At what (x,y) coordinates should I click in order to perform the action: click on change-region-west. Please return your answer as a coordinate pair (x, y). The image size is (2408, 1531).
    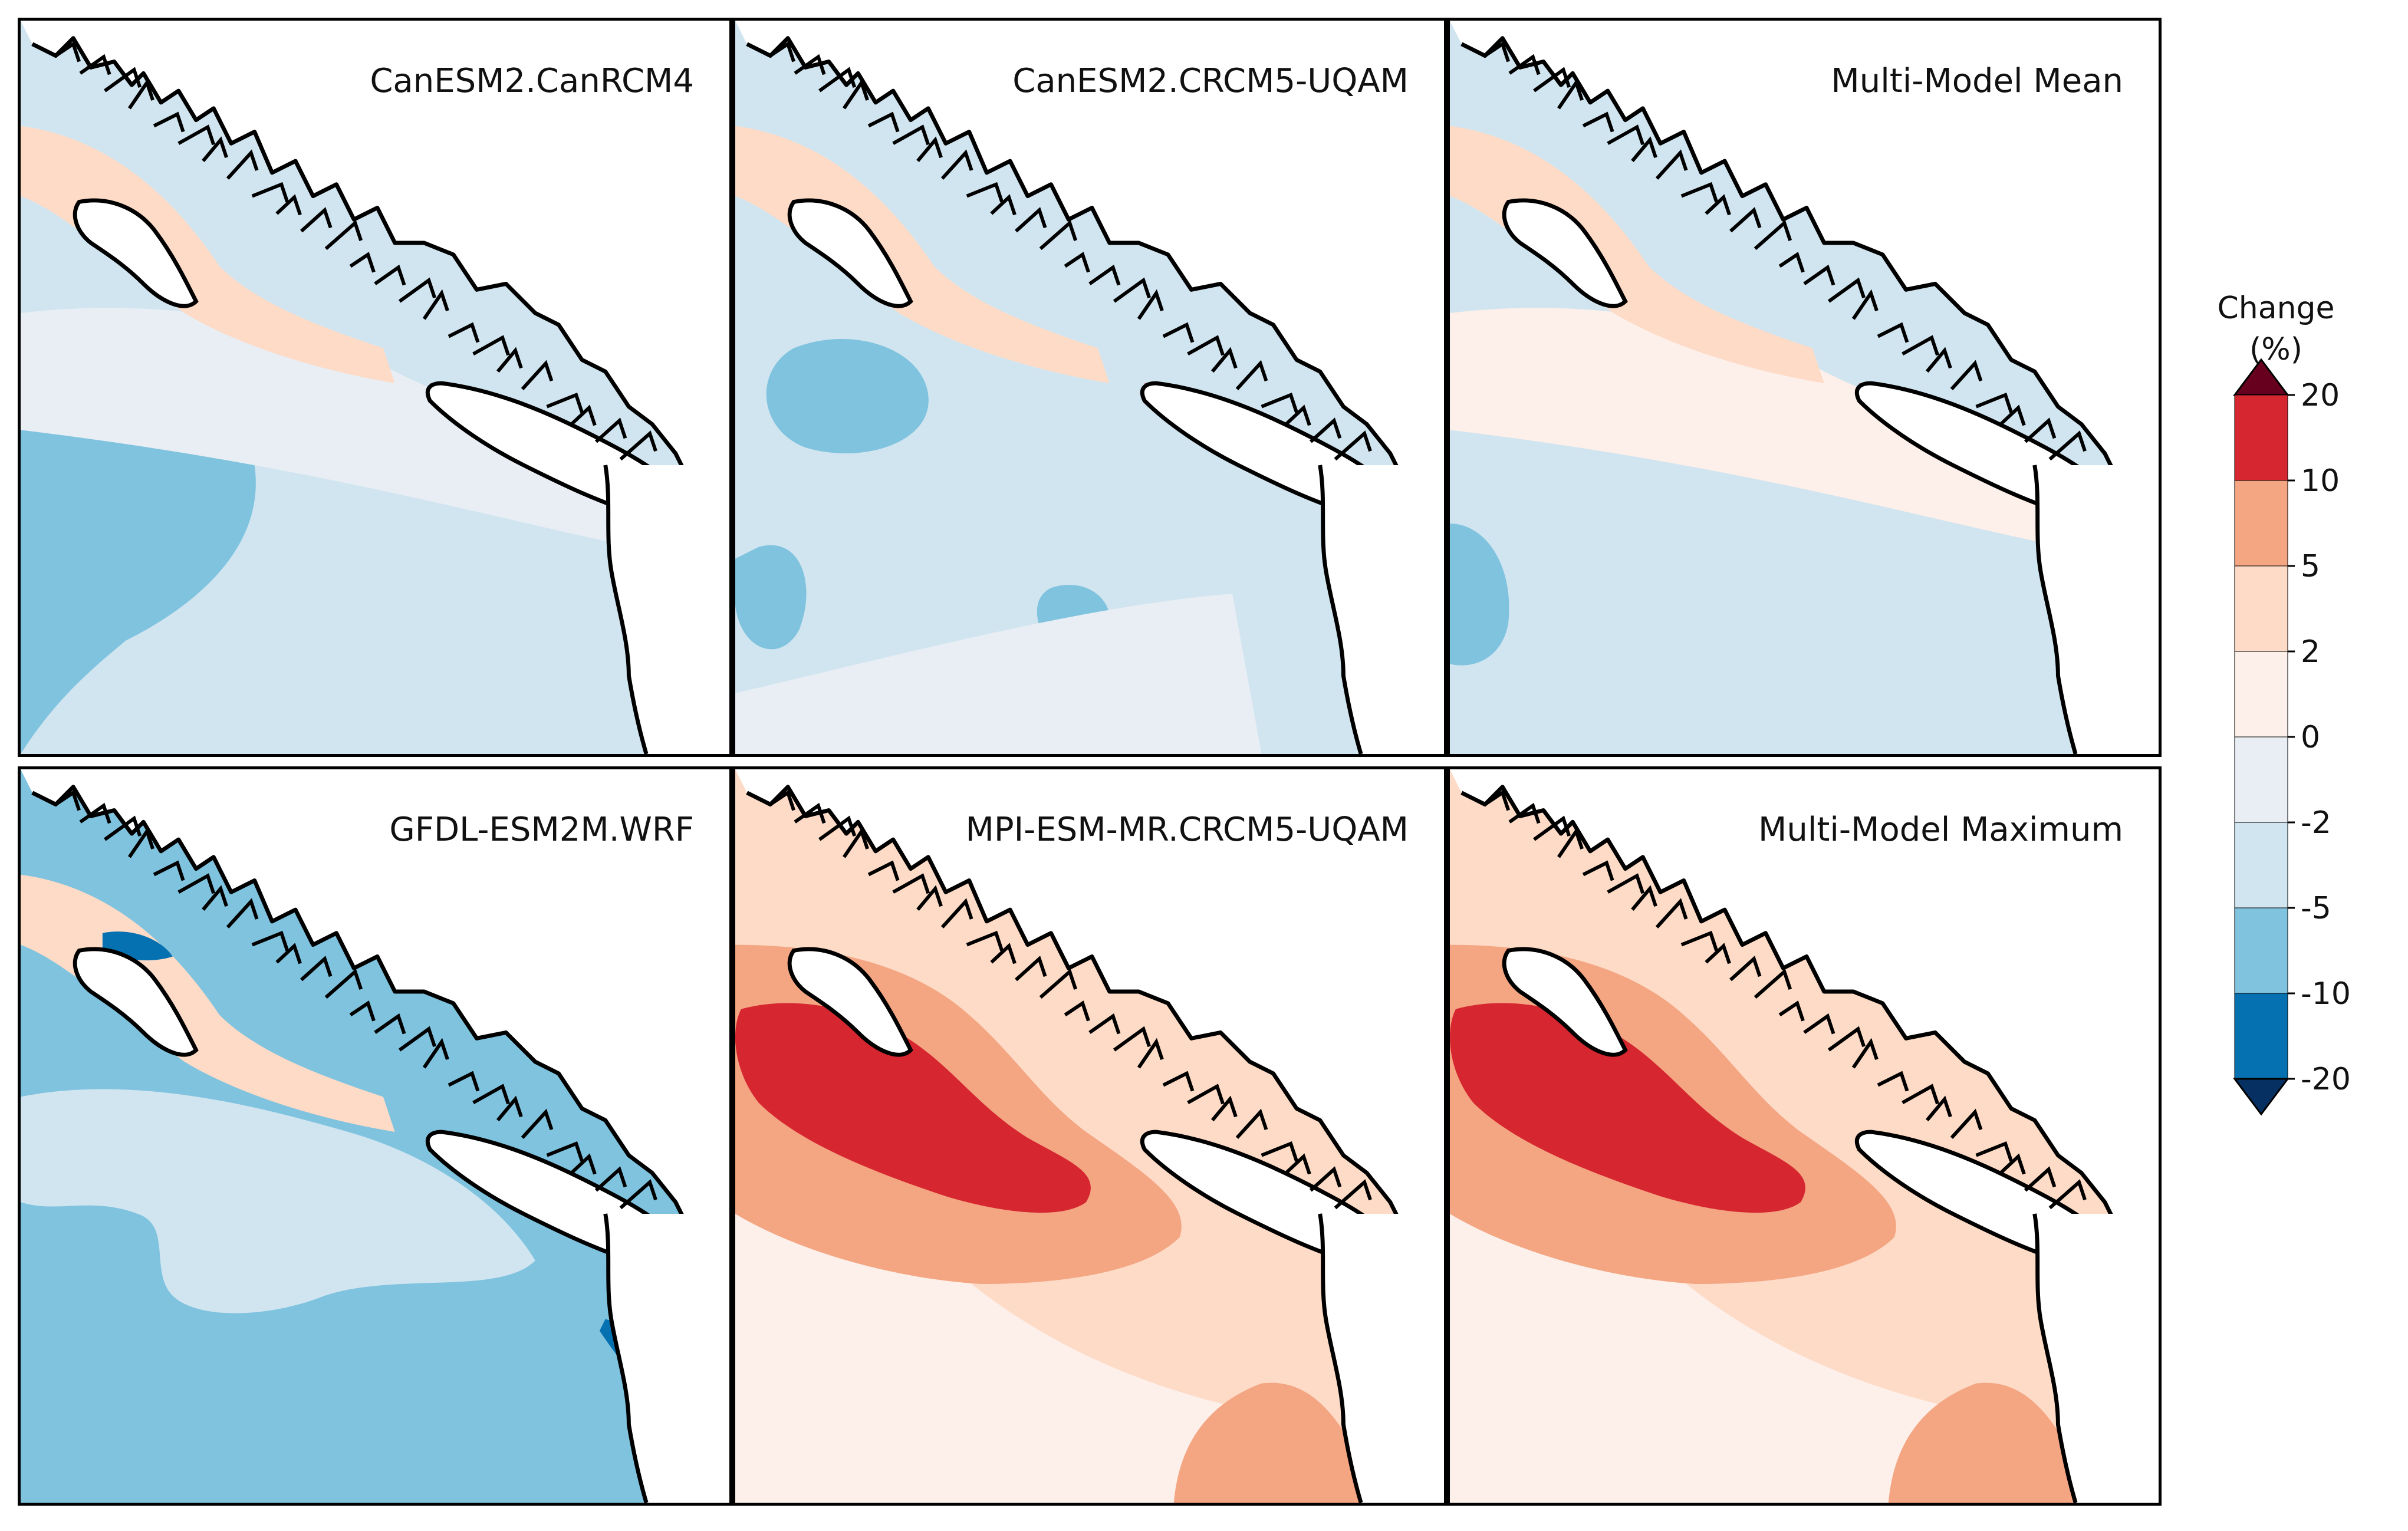
    Looking at the image, I should click on (138, 567).